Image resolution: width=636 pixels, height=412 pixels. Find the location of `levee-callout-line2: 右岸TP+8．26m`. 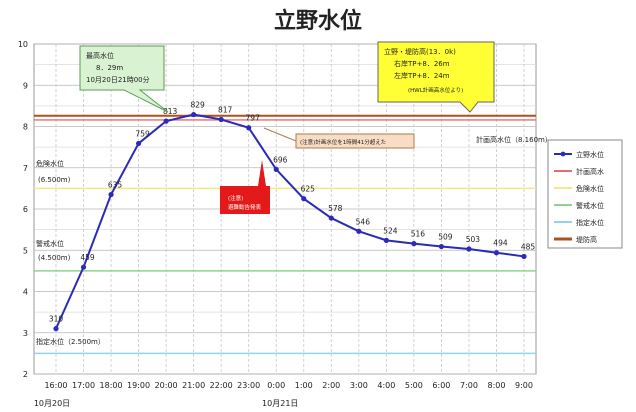

levee-callout-line2: 右岸TP+8．26m is located at coordinates (422, 63).